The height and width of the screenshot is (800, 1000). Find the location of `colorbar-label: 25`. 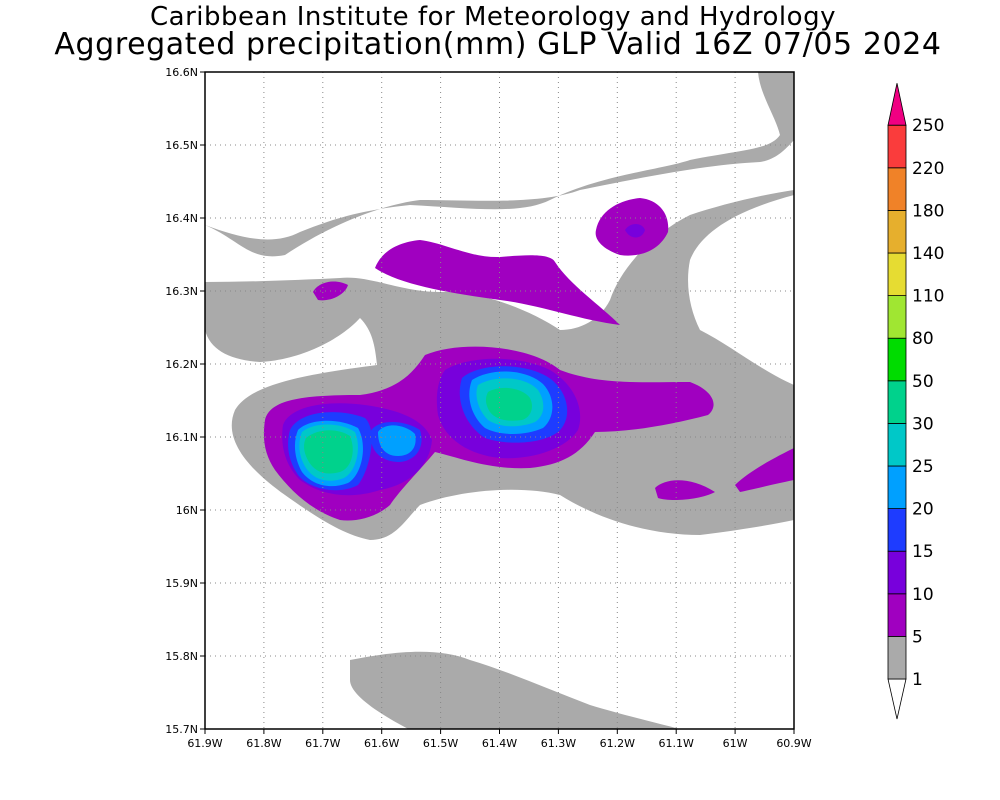

colorbar-label: 25 is located at coordinates (923, 467).